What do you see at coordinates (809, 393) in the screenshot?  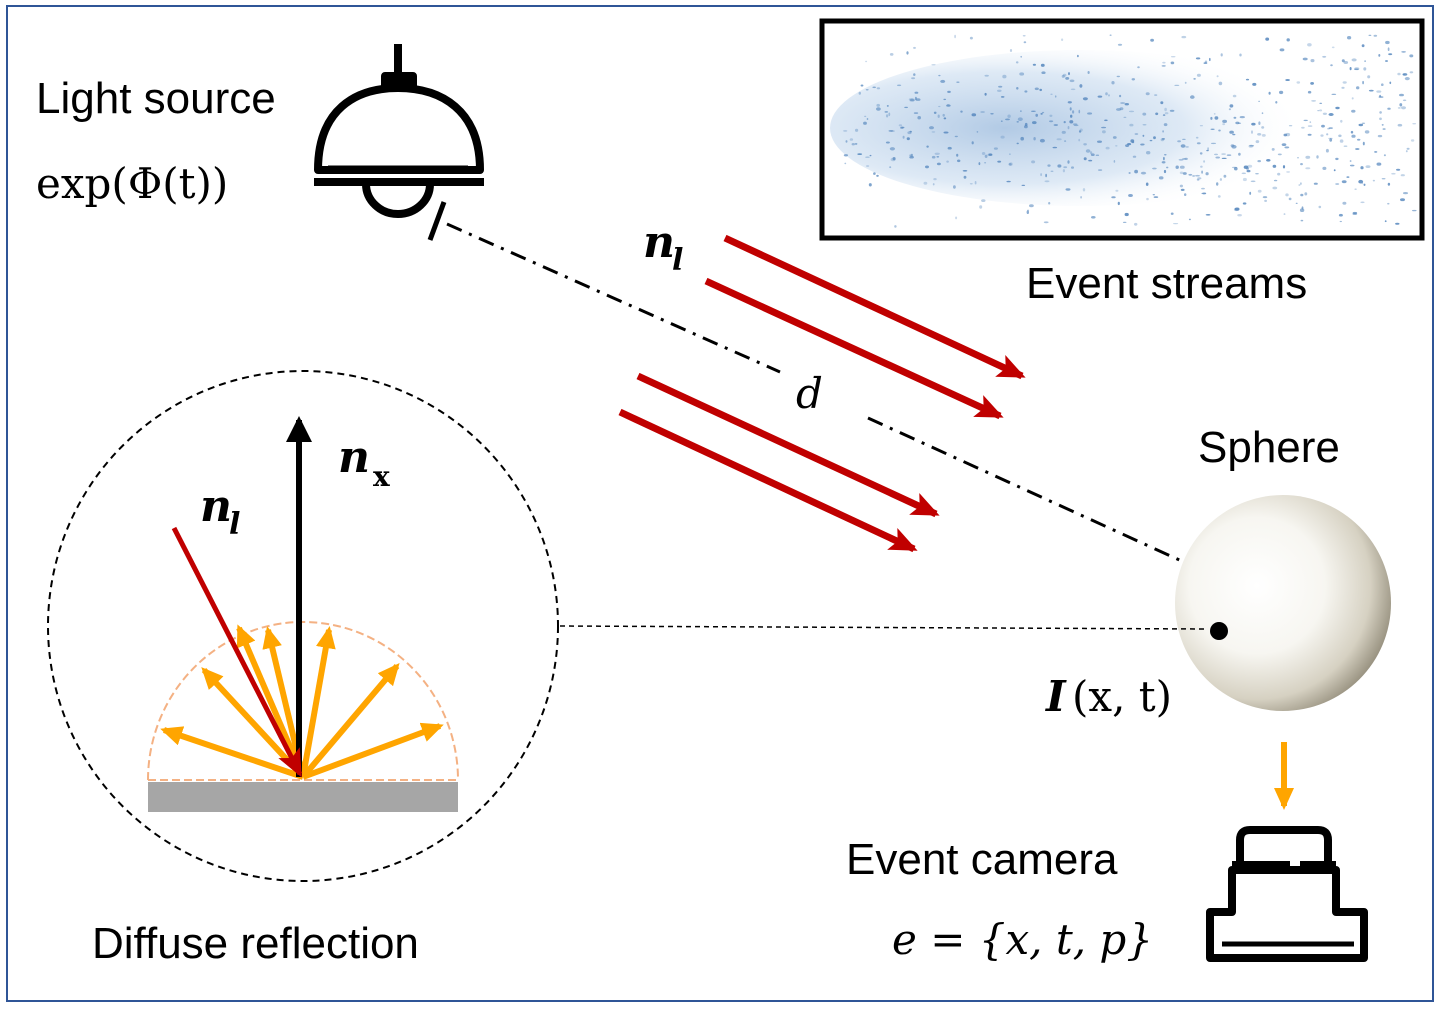 I see `distance-label: d` at bounding box center [809, 393].